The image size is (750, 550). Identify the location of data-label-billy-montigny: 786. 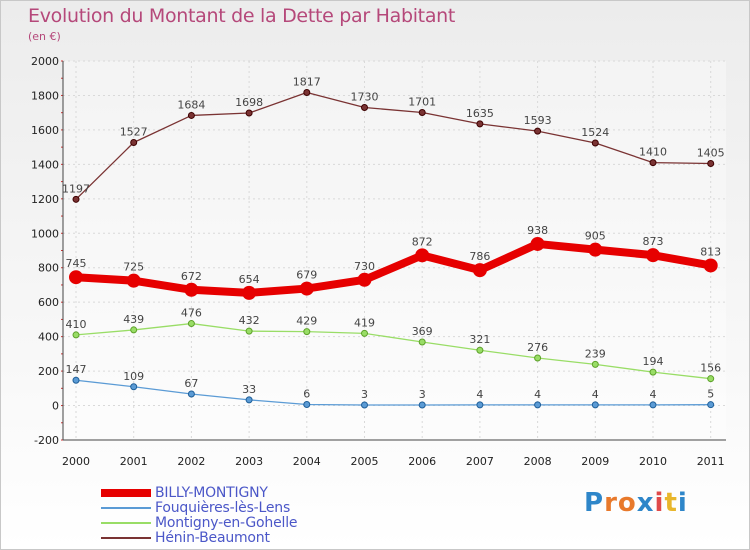
(479, 256).